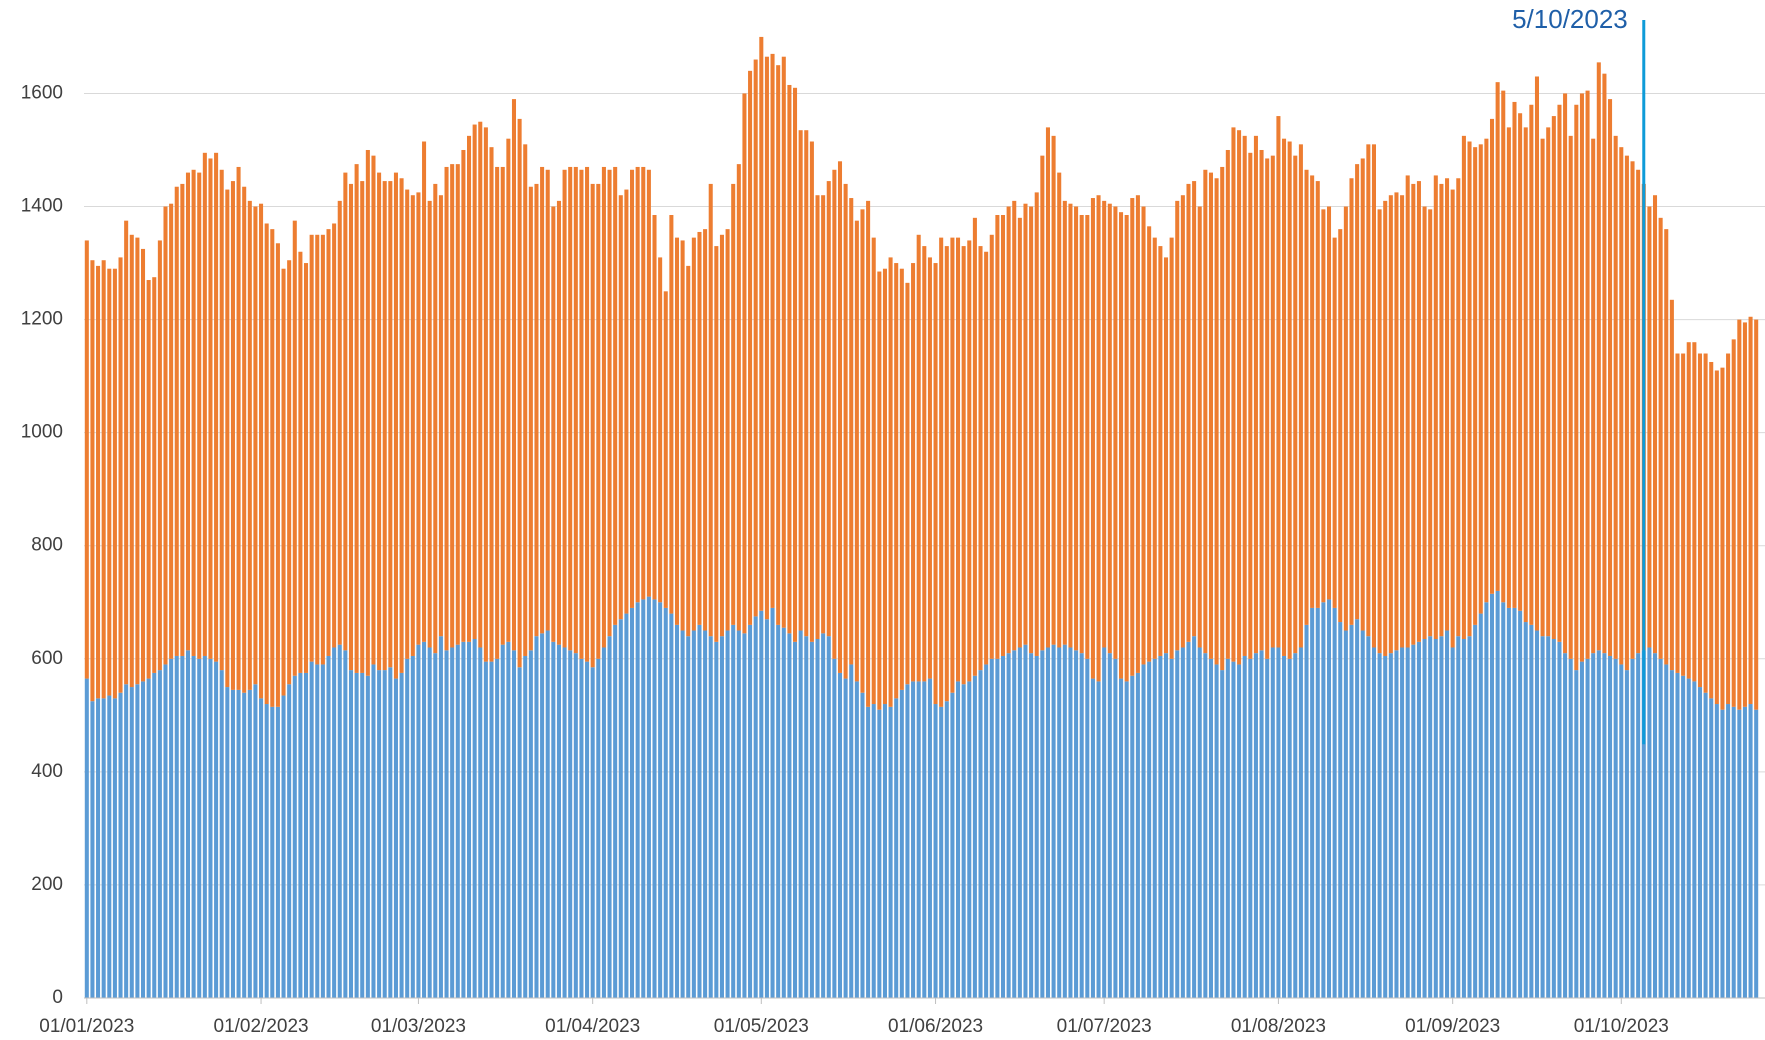  I want to click on x-tick-label: 01/05/2023, so click(761, 1026).